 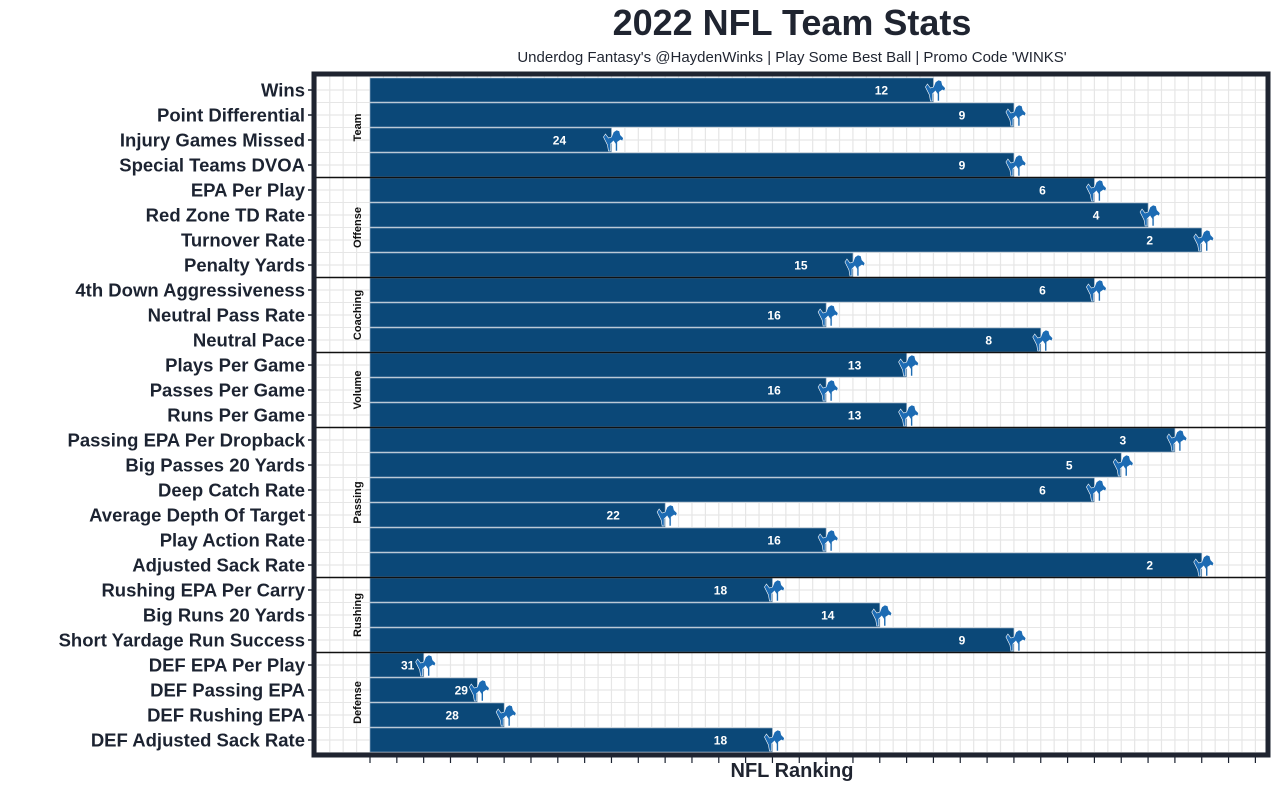 What do you see at coordinates (792, 22) in the screenshot?
I see `chart-title: 2022 NFL Team Stats` at bounding box center [792, 22].